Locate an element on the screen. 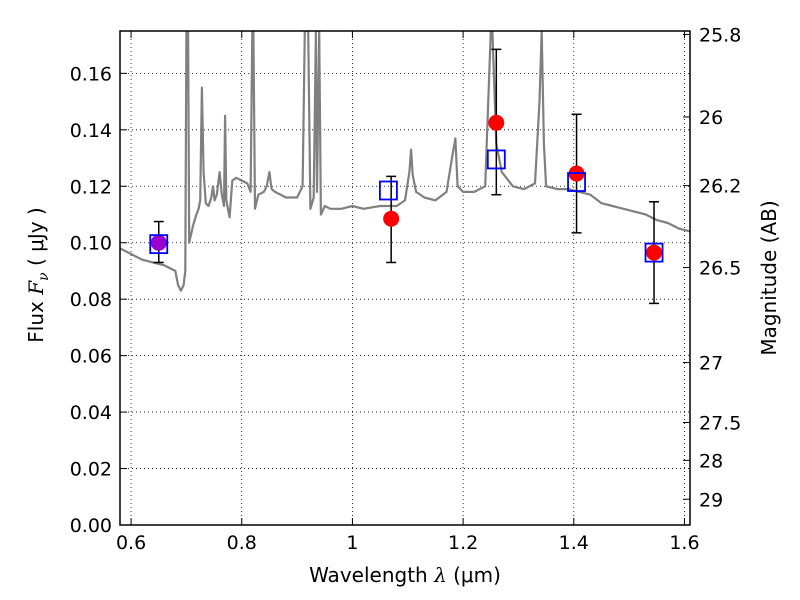 This screenshot has width=800, height=600. y2-tick-label: 29 is located at coordinates (711, 500).